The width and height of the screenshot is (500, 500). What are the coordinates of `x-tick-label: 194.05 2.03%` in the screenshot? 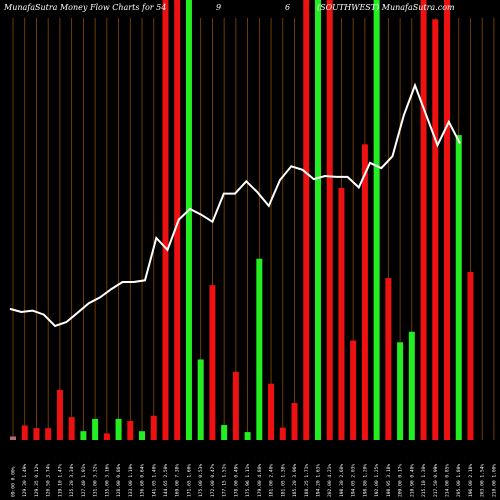 It's located at (354, 480).